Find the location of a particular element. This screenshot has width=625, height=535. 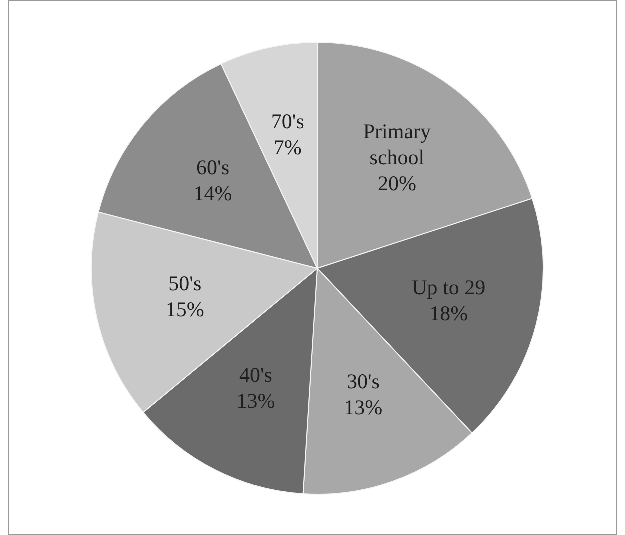

slice-label: 40's is located at coordinates (255, 374).